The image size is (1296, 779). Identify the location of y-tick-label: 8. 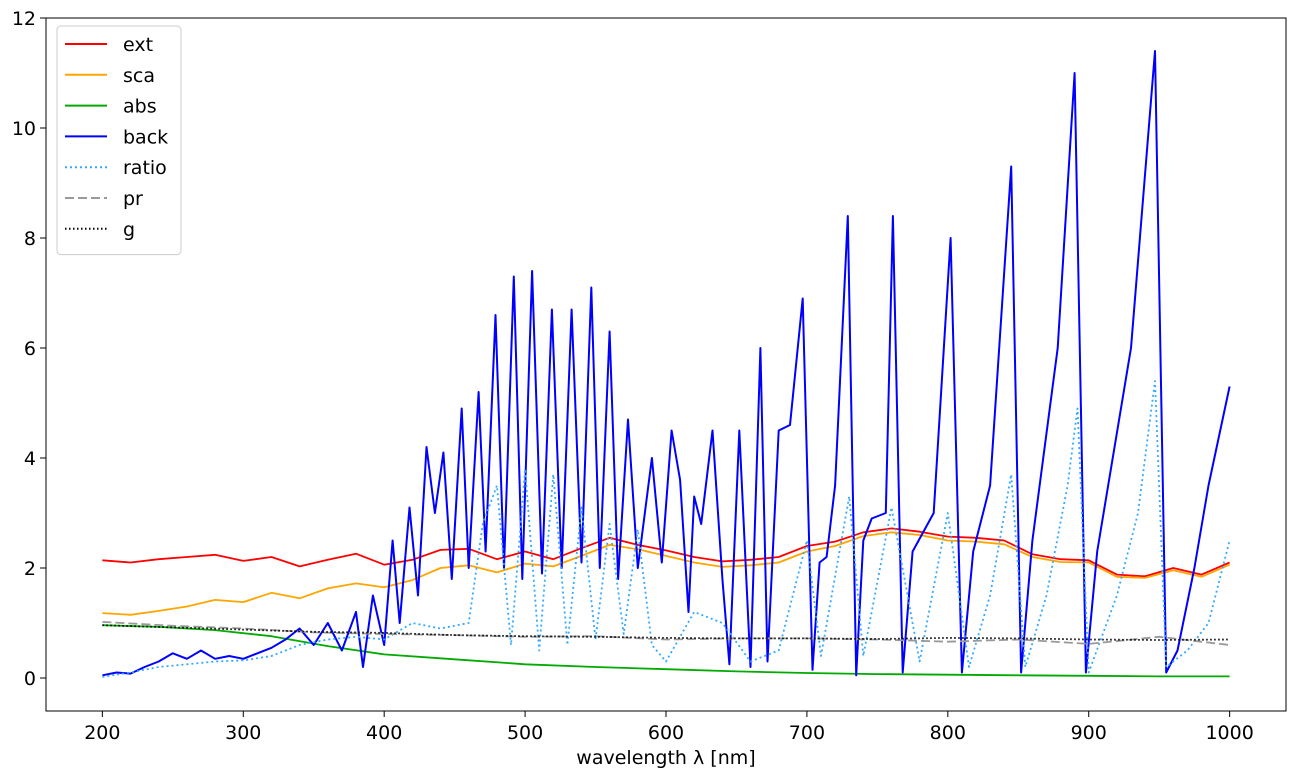
(30, 239).